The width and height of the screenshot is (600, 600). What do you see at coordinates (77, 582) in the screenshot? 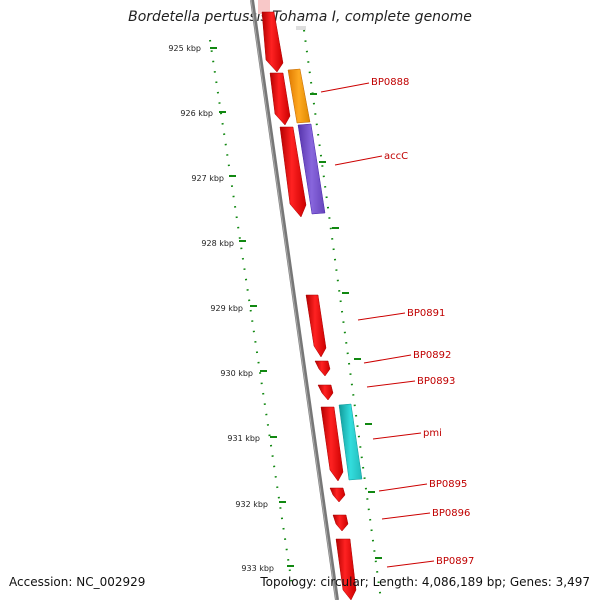
I see `accession-text: Accession: NC_002929` at bounding box center [77, 582].